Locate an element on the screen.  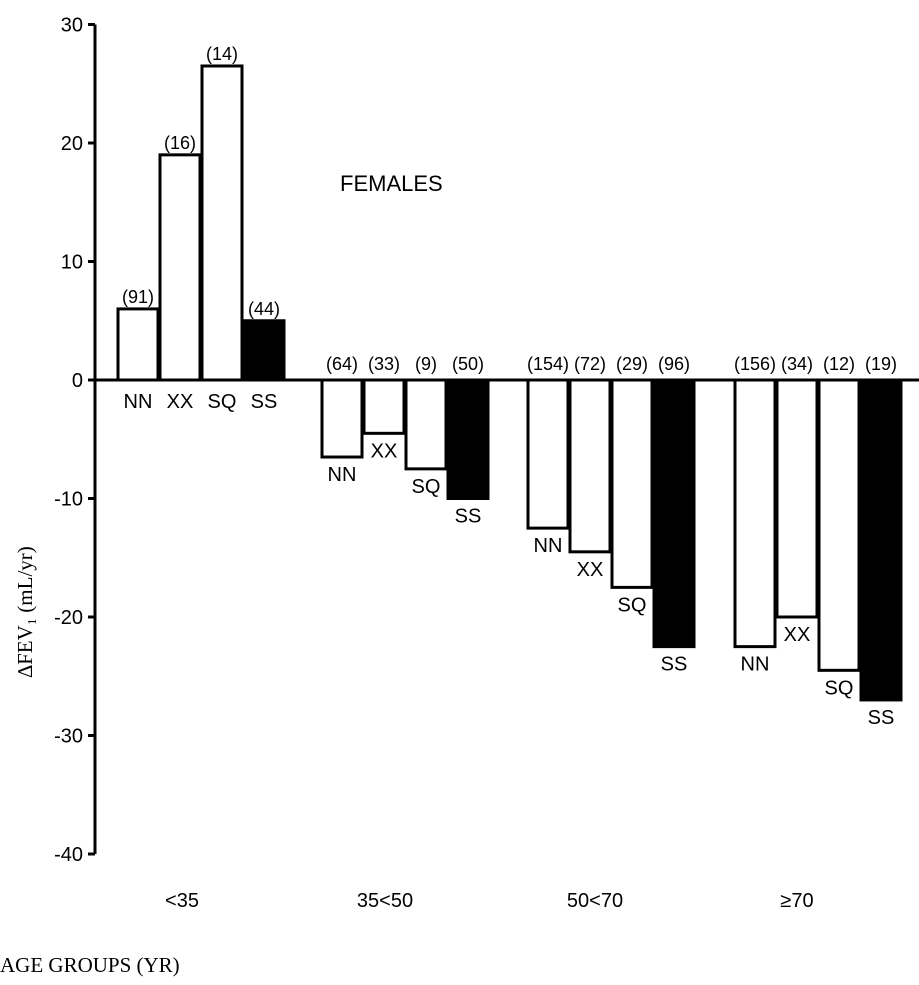
sample-size-label: (50) is located at coordinates (468, 364).